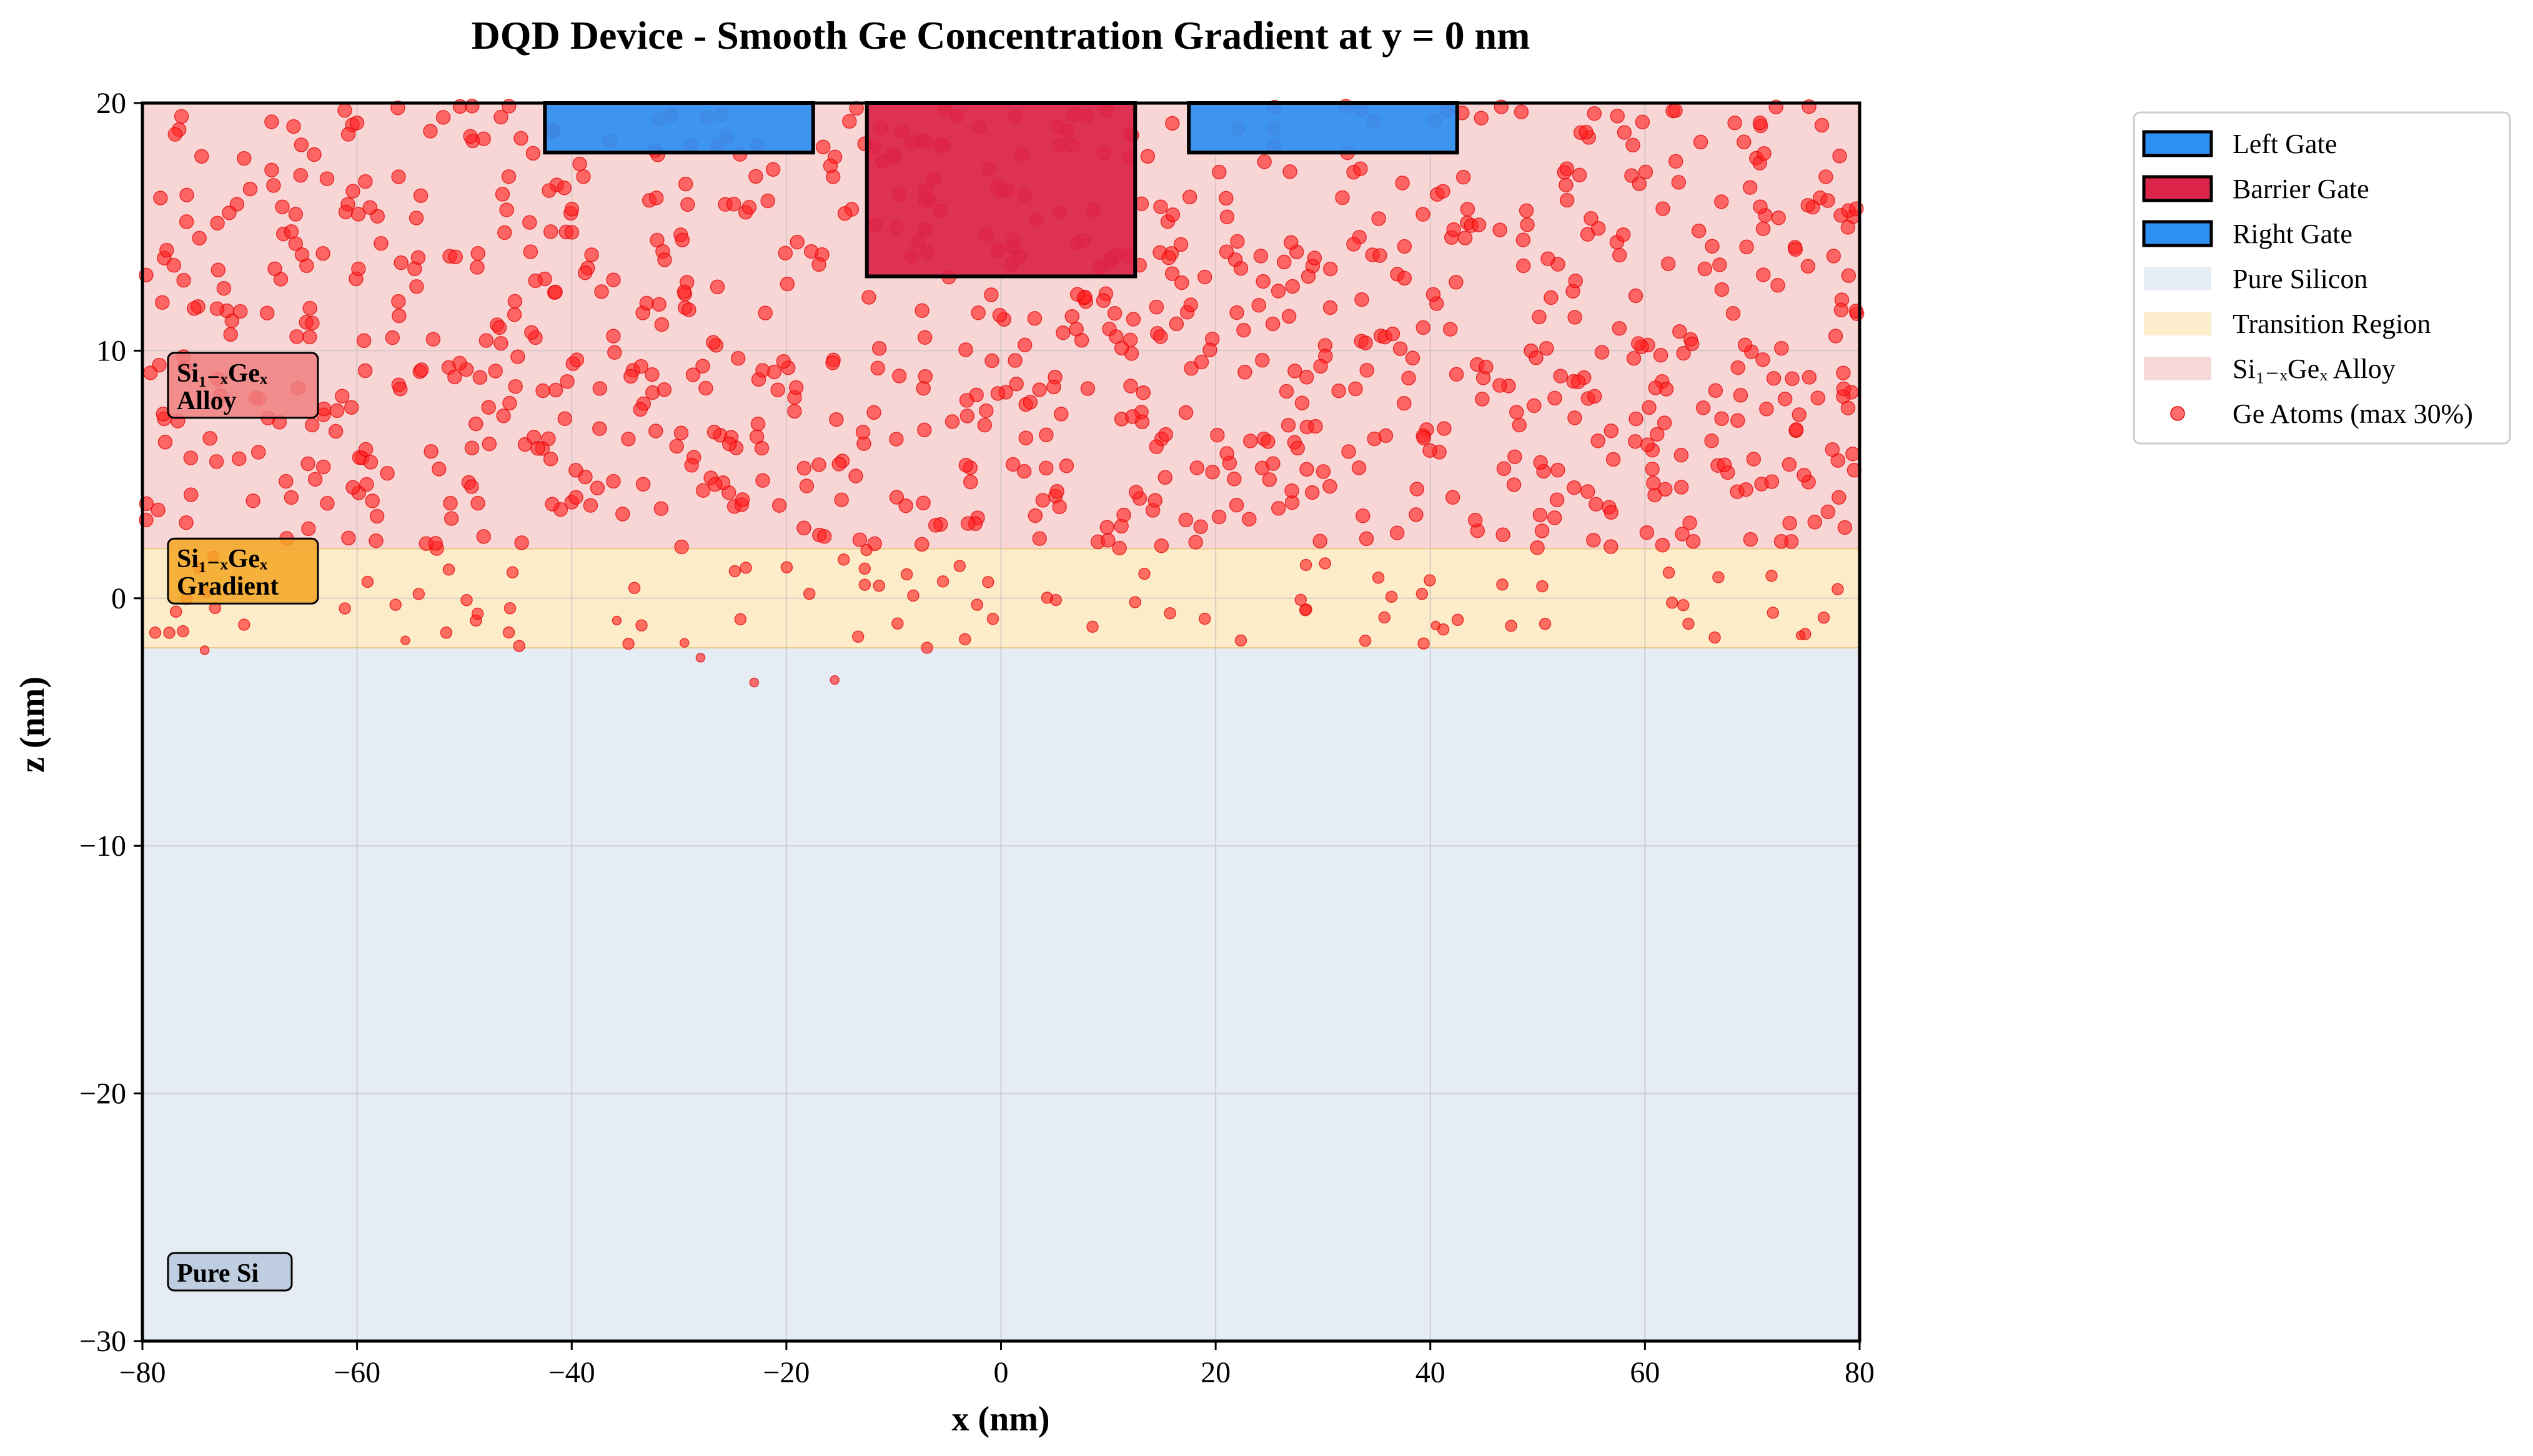 The width and height of the screenshot is (2533, 1456). What do you see at coordinates (357, 1372) in the screenshot?
I see `x-tick-label: −60` at bounding box center [357, 1372].